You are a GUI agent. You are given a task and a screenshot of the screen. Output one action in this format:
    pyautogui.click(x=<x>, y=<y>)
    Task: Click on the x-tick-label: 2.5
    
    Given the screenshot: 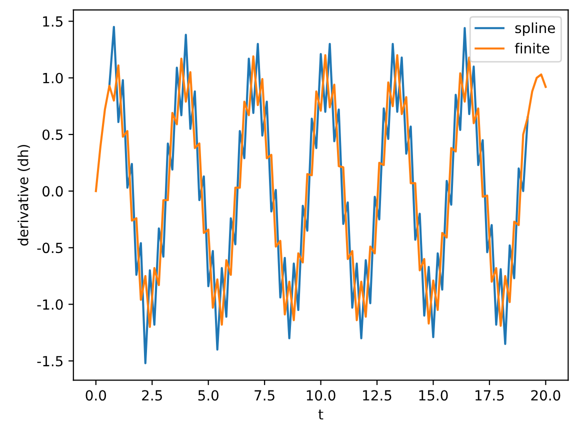 What is the action you would take?
    pyautogui.click(x=152, y=395)
    